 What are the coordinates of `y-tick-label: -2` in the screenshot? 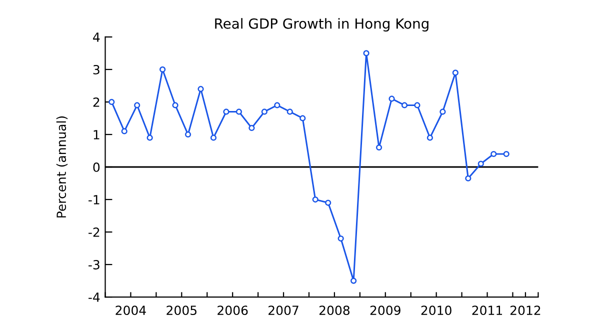 It's located at (94, 232).